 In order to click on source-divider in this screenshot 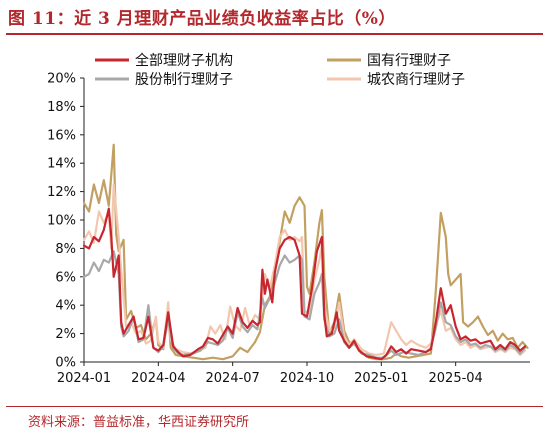, I will do `click(274, 406)`.